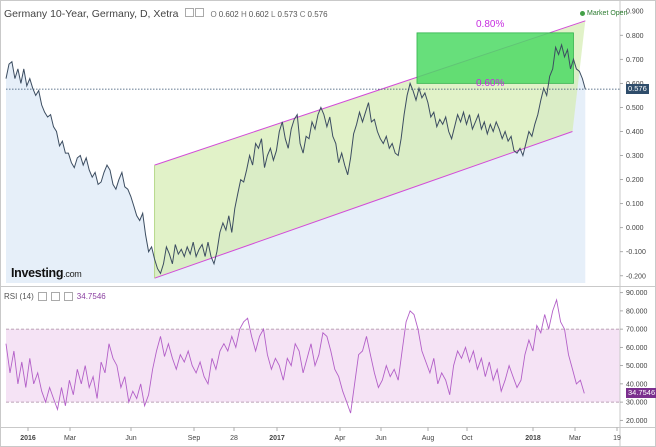 The image size is (656, 447). What do you see at coordinates (635, 60) in the screenshot?
I see `price-tick-label: 0.700` at bounding box center [635, 60].